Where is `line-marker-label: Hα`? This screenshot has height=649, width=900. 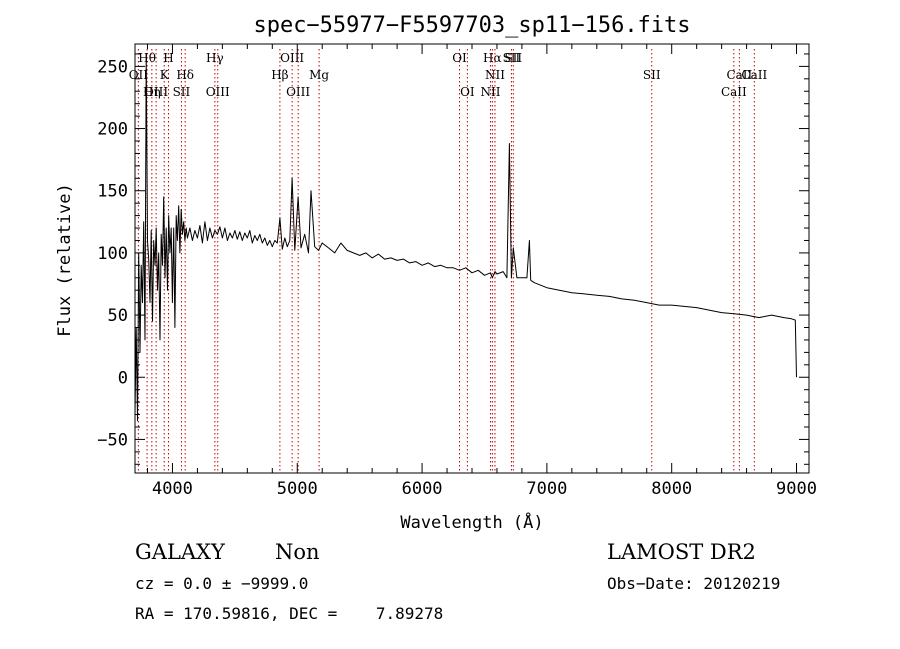 line-marker-label: Hα is located at coordinates (492, 58).